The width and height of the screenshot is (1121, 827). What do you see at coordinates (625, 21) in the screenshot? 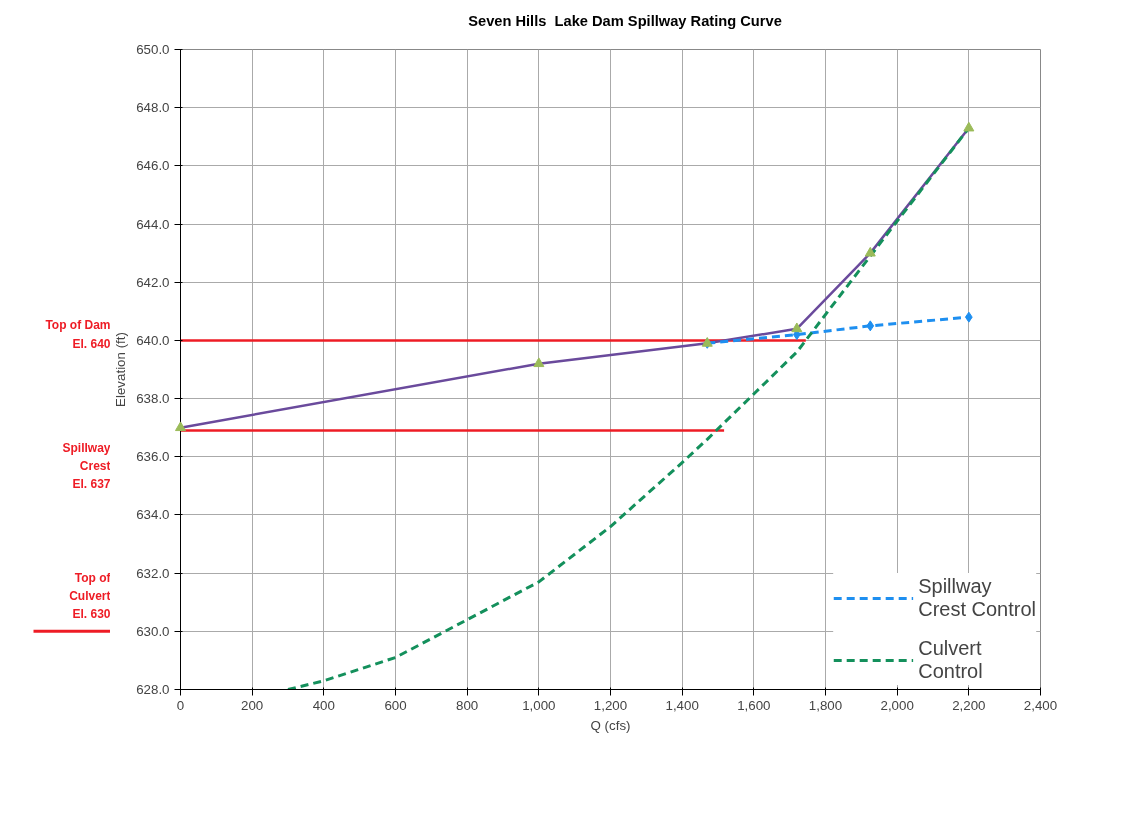
I see `chart-title: Seven Hills Lake Dam Spillway Rating Curve` at bounding box center [625, 21].